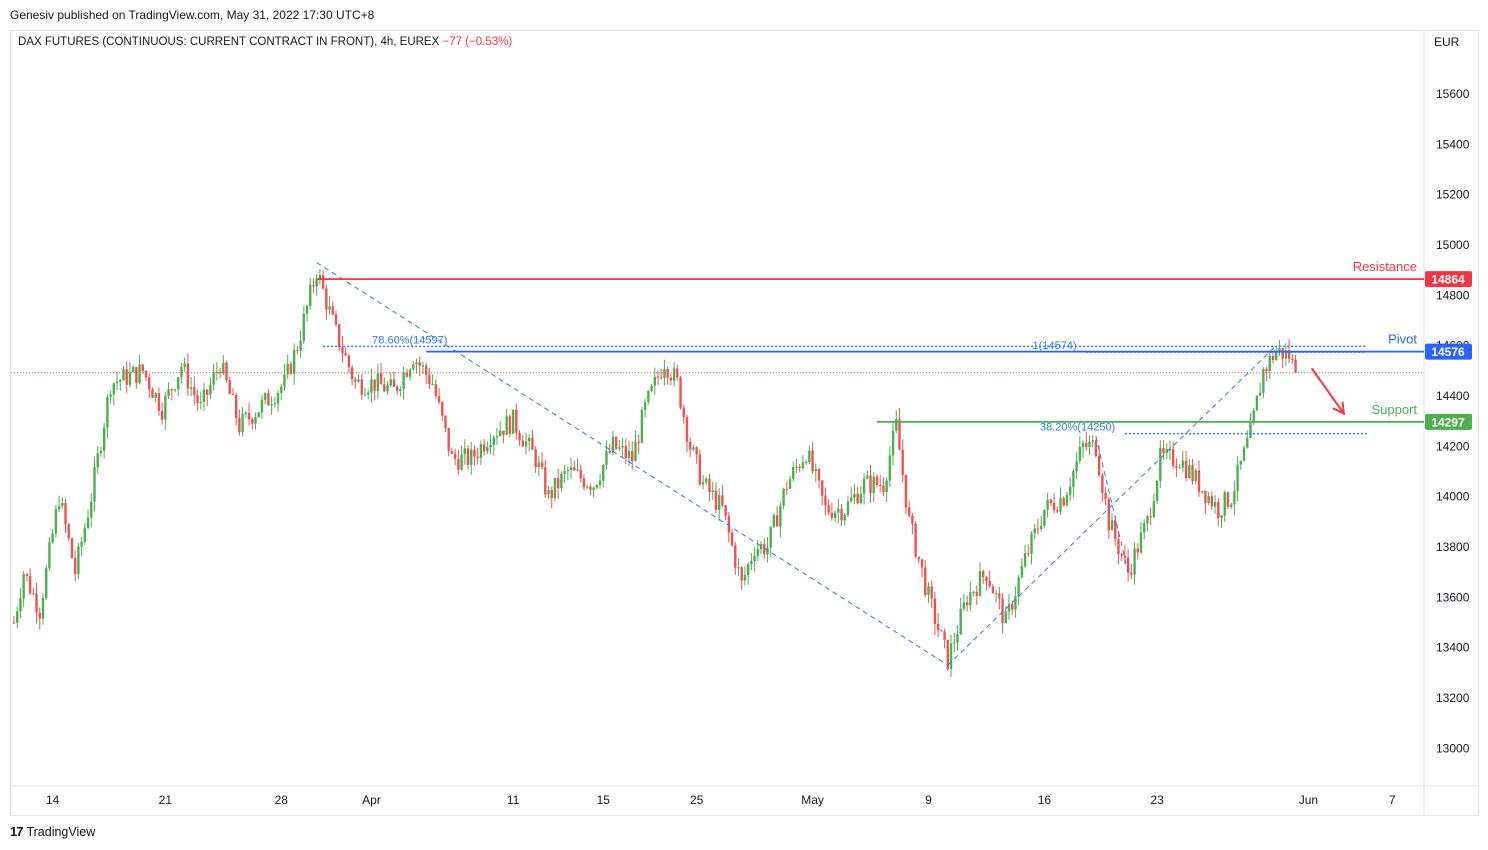  Describe the element at coordinates (371, 800) in the screenshot. I see `x-tick-label: Apr` at that location.